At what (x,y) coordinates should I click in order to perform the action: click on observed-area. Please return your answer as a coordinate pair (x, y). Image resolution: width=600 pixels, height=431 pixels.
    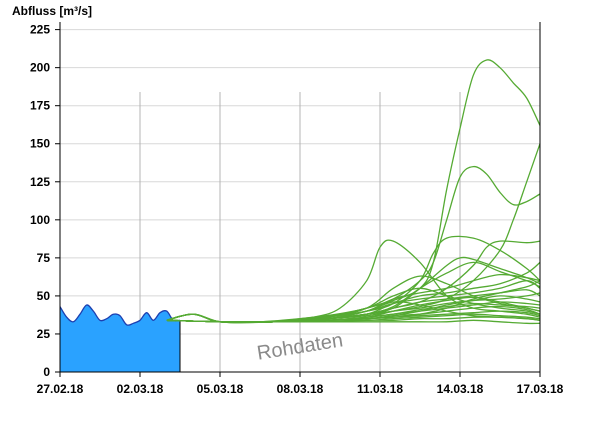
    Looking at the image, I should click on (120, 338).